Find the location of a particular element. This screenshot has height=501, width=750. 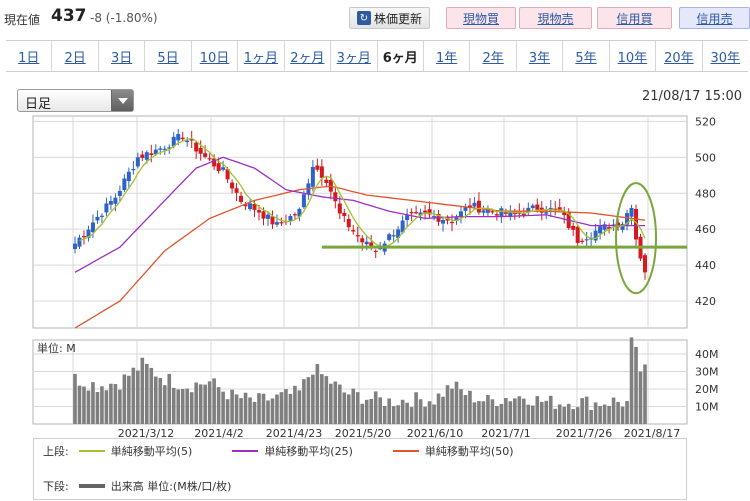

spot-sell-button: 現物売 is located at coordinates (555, 18).